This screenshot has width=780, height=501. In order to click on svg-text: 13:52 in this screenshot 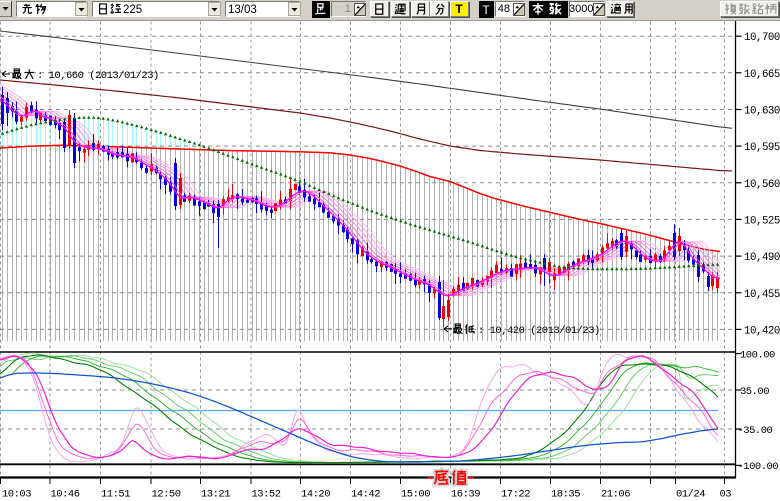, I will do `click(266, 495)`.